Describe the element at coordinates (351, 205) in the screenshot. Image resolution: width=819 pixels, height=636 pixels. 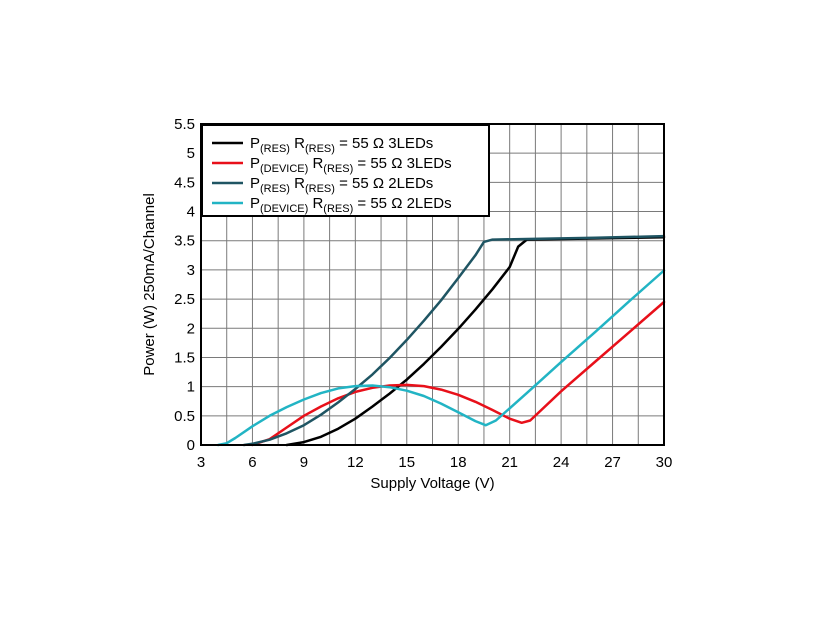
I see `legend-entry: P(DEVICE) R(RES) = 55 Ω 2LEDs` at that location.